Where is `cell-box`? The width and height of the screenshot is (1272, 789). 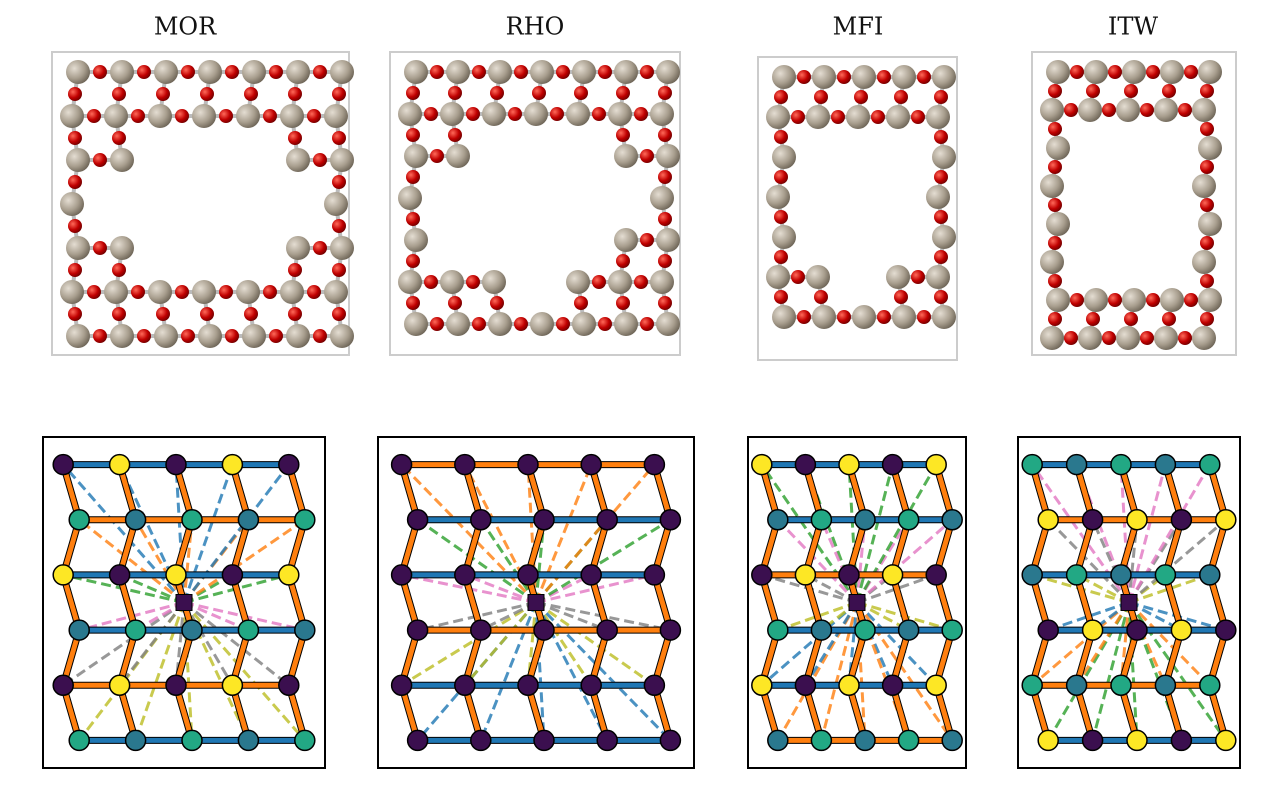 cell-box is located at coordinates (535, 203).